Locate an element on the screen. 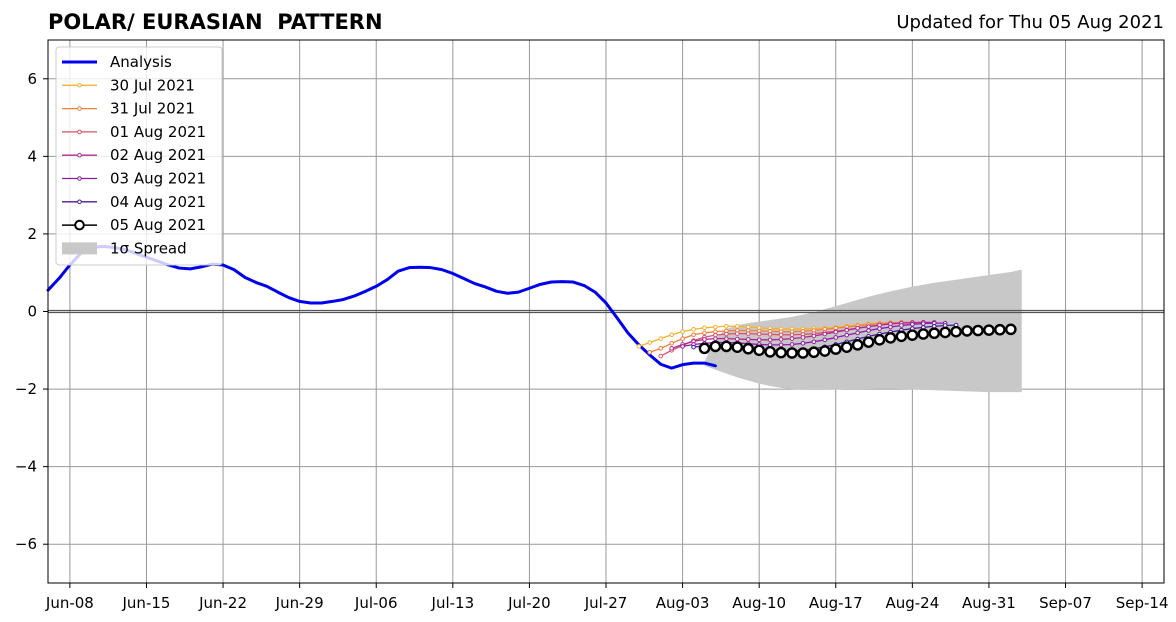  x-tick-label: Jul-20 is located at coordinates (529, 603).